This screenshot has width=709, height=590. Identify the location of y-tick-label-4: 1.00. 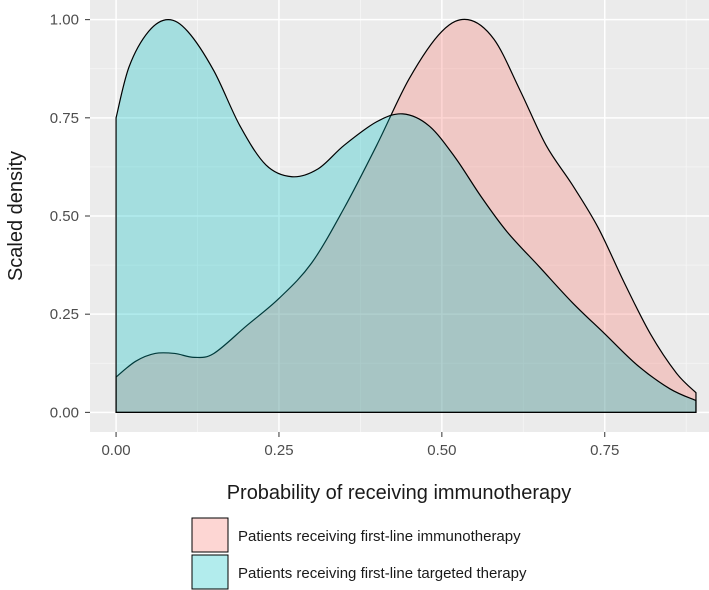
(64, 20).